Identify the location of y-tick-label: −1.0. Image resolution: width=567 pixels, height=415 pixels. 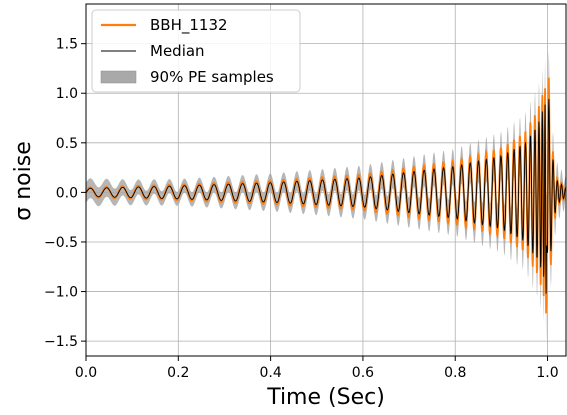
(61, 293).